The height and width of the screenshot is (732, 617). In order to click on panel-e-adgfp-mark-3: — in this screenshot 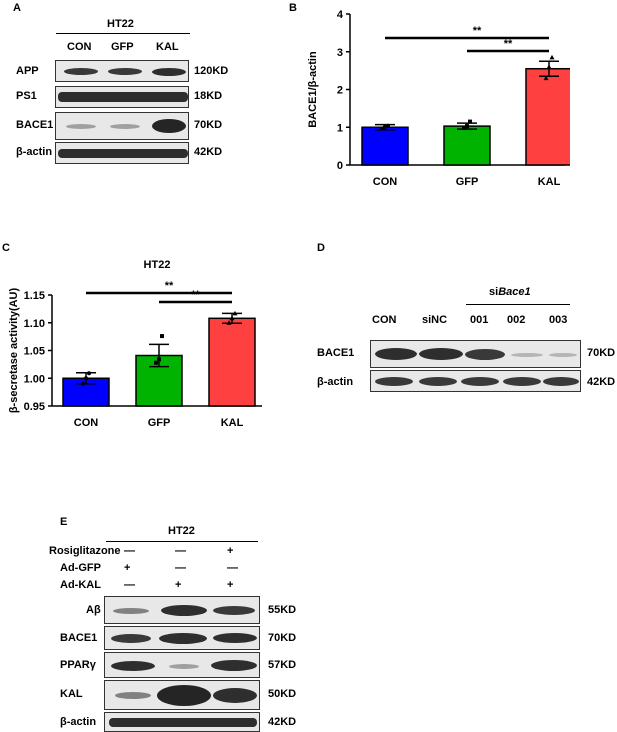, I will do `click(232, 568)`.